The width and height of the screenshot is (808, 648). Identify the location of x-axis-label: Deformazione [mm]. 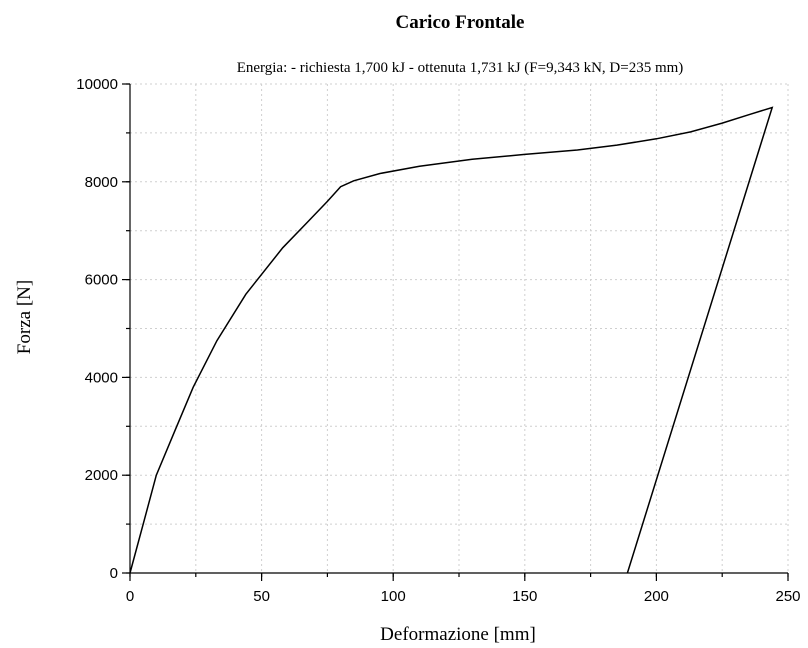
(458, 634).